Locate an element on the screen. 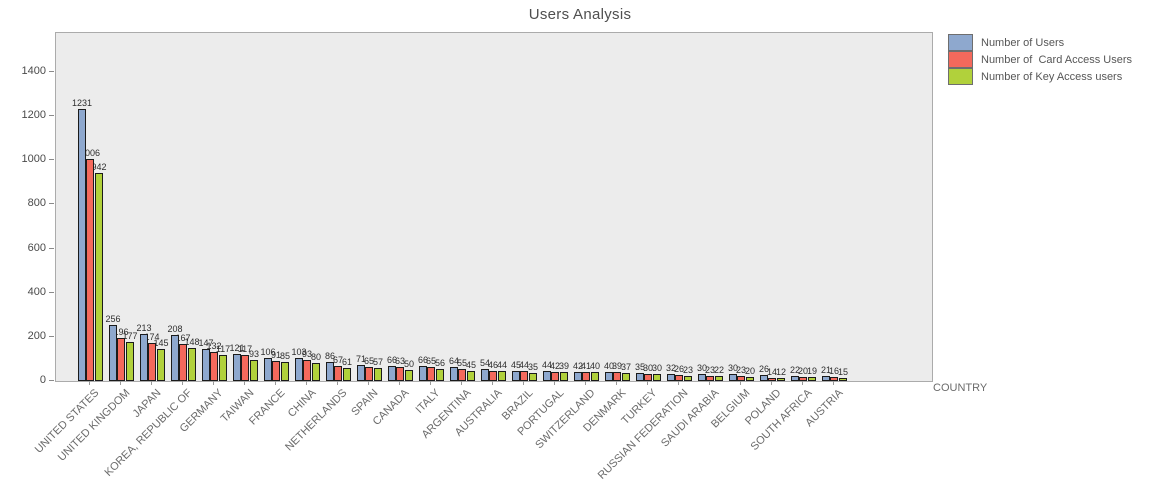 This screenshot has height=490, width=1160. x-axis-category-label: ITALY is located at coordinates (428, 401).